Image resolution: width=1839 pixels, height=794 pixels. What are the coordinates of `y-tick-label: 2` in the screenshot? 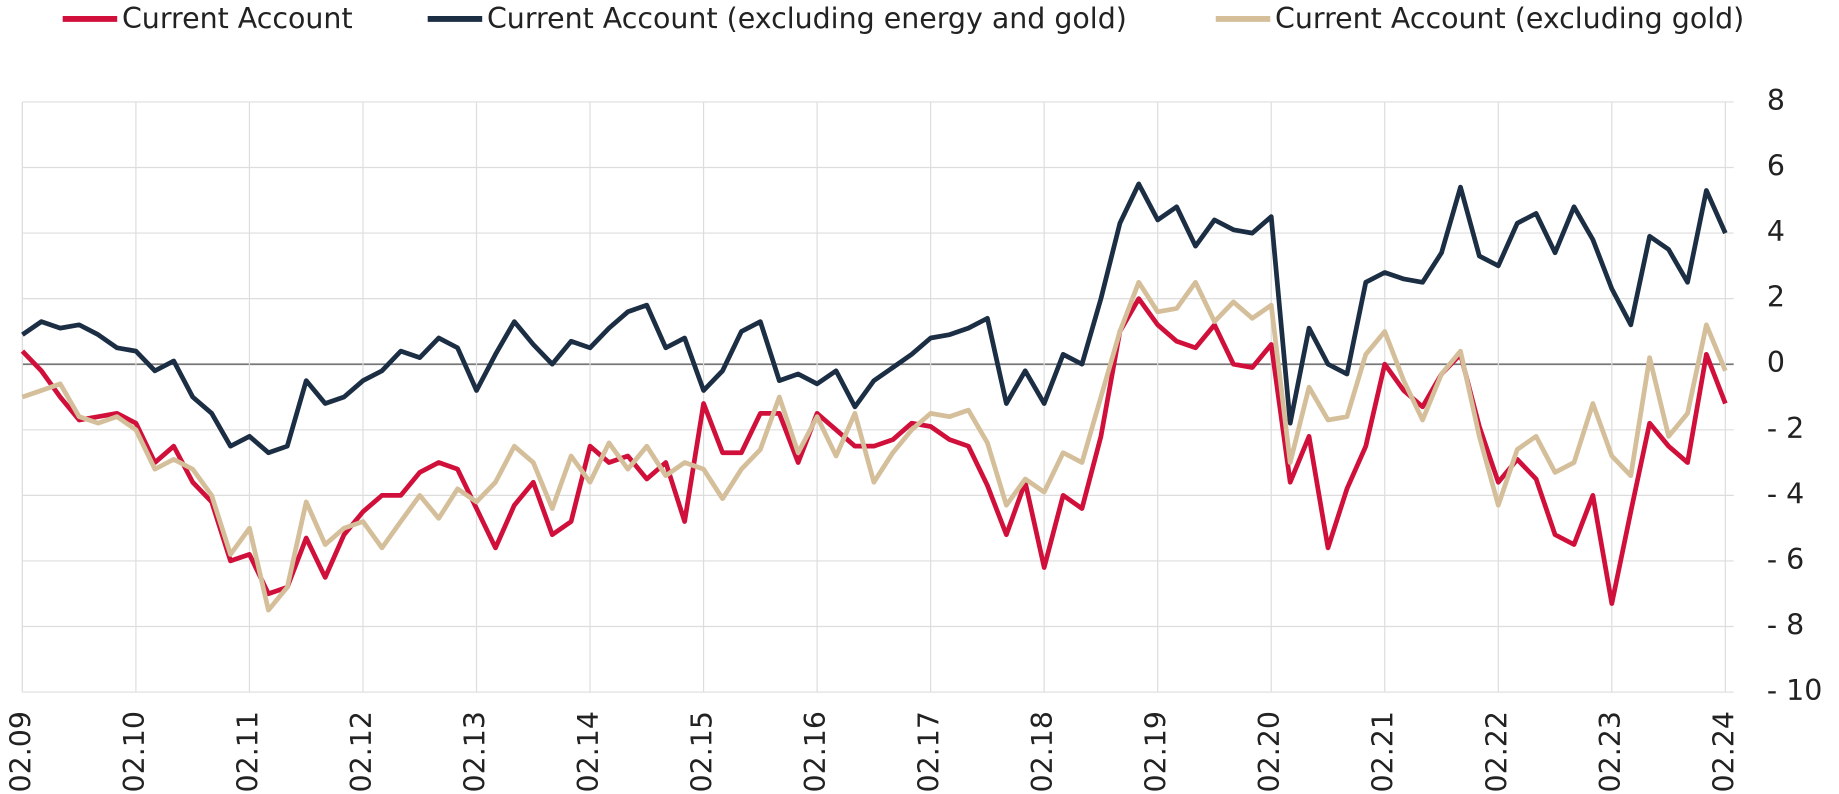 It's located at (1776, 297).